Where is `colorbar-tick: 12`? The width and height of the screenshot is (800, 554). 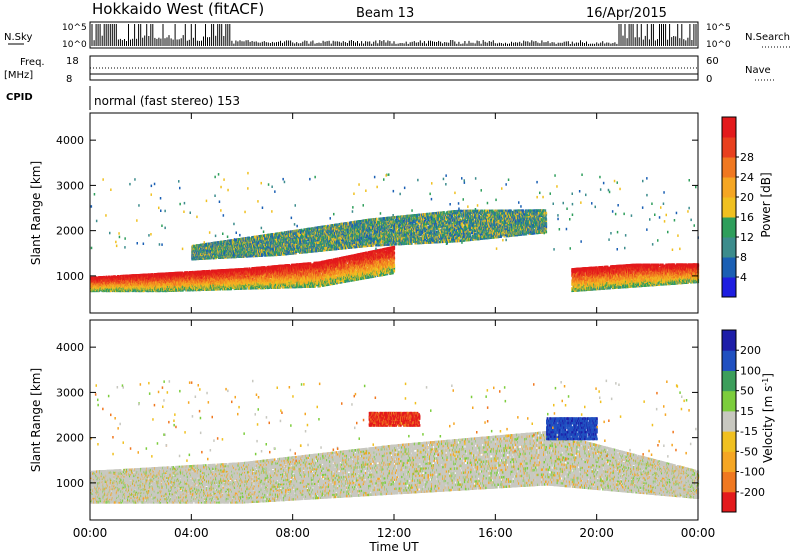
colorbar-tick: 12 is located at coordinates (747, 237).